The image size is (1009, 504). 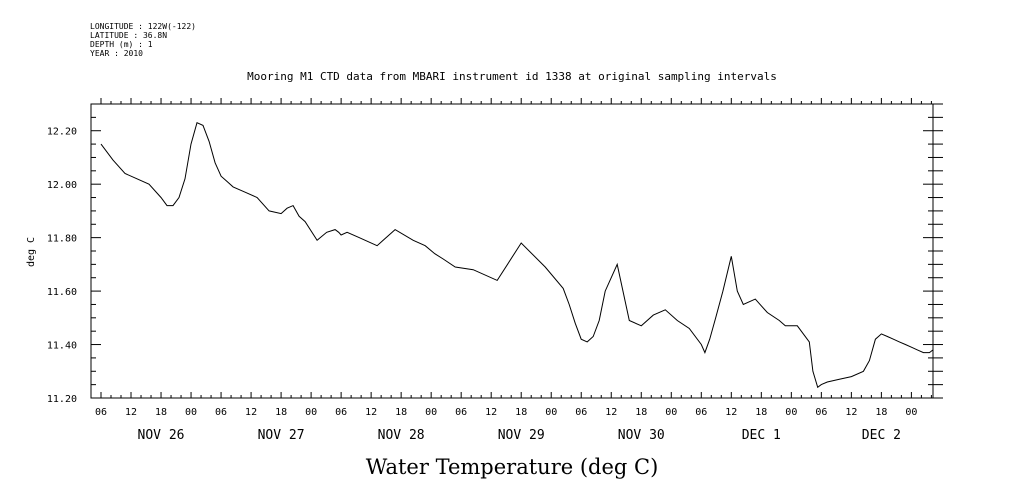 I want to click on depth-label: DEPTH (m) : 1, so click(x=121, y=44).